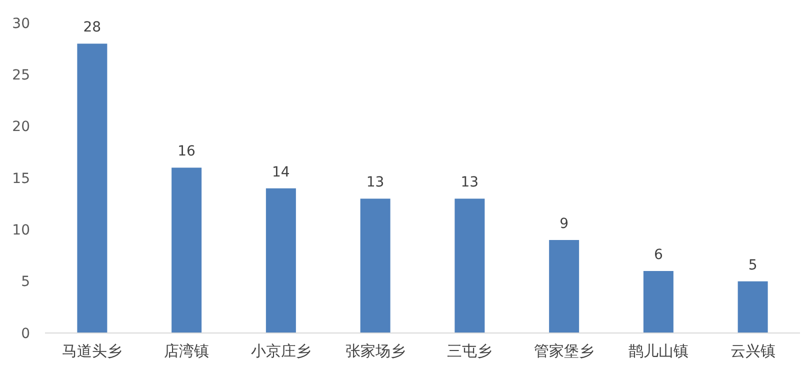 The image size is (806, 382). I want to click on x-tick-label: 三屯乡, so click(469, 351).